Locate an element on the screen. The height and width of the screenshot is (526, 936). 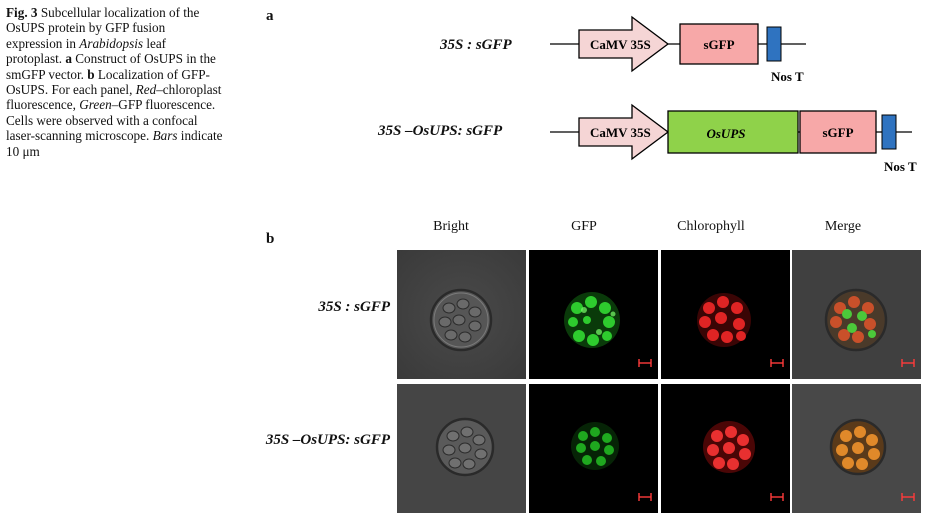
micrograph-row2-gfp is located at coordinates (593, 448).